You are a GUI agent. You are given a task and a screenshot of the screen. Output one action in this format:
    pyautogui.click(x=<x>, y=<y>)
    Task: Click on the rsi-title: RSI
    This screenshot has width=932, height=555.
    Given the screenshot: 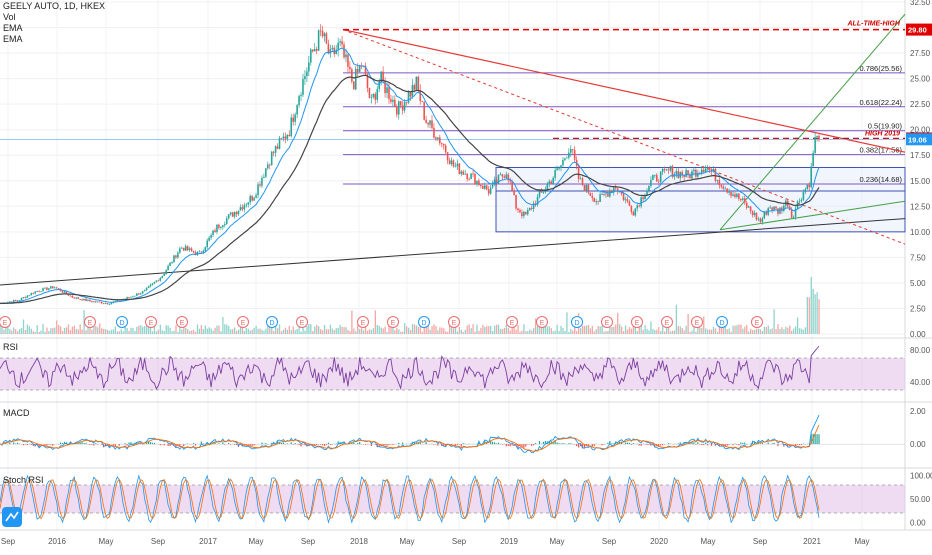 What is the action you would take?
    pyautogui.click(x=10, y=347)
    